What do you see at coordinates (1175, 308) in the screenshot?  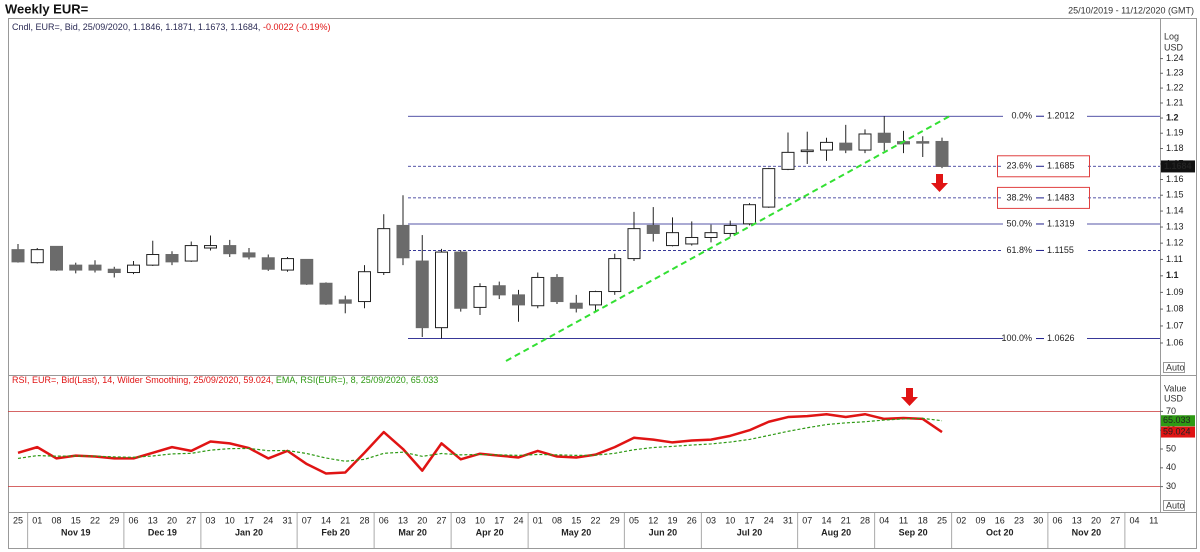 I see `y-tick-label: 1.08` at bounding box center [1175, 308].